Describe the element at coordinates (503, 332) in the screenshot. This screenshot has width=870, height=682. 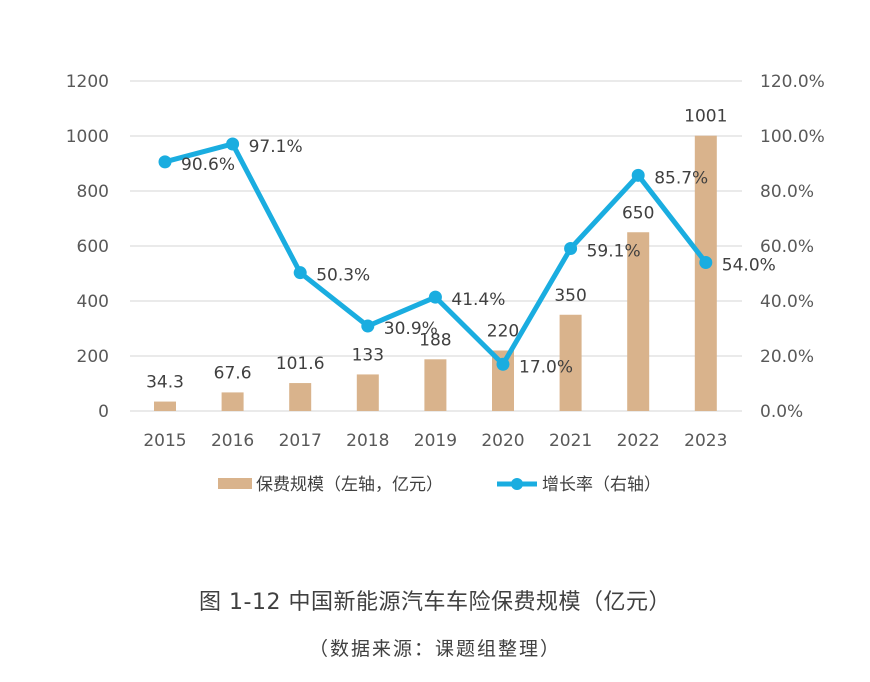
I see `bar-value-label: 220` at that location.